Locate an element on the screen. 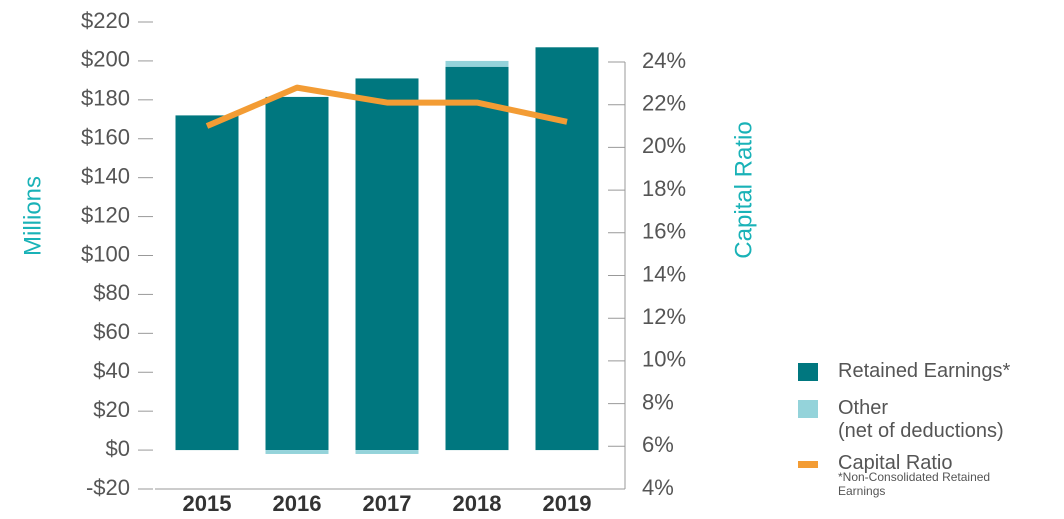 The height and width of the screenshot is (519, 1064). legend-item: Retained Earnings* is located at coordinates (904, 371).